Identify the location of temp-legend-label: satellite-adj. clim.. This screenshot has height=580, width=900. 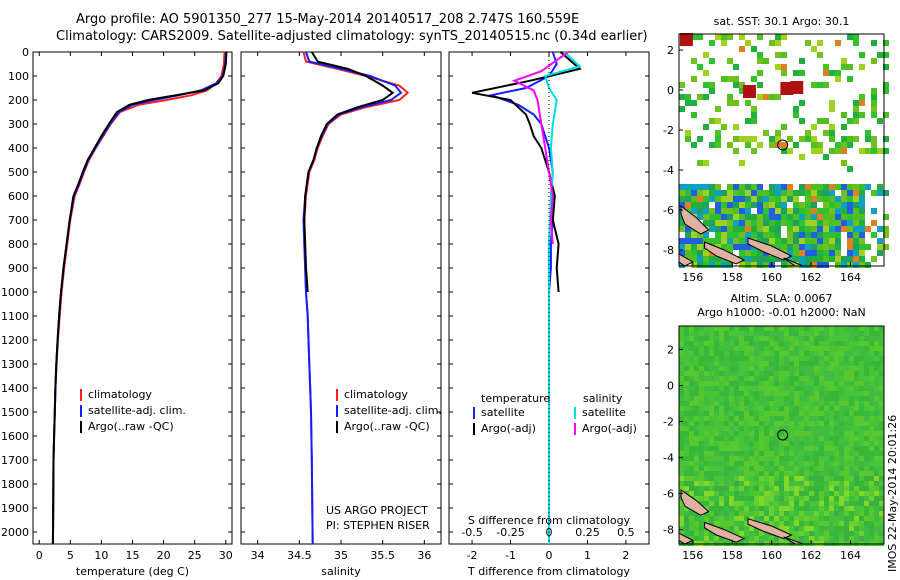
(137, 410).